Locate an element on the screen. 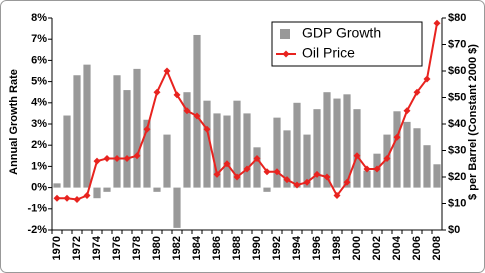 Image resolution: width=485 pixels, height=273 pixels. legend-label: Oil Price is located at coordinates (328, 53).